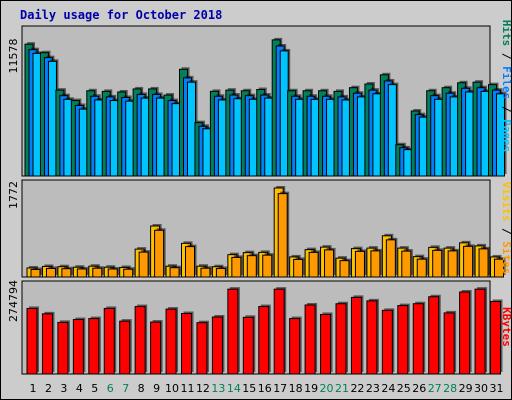  I want to click on legend-part: Sites, so click(506, 257).